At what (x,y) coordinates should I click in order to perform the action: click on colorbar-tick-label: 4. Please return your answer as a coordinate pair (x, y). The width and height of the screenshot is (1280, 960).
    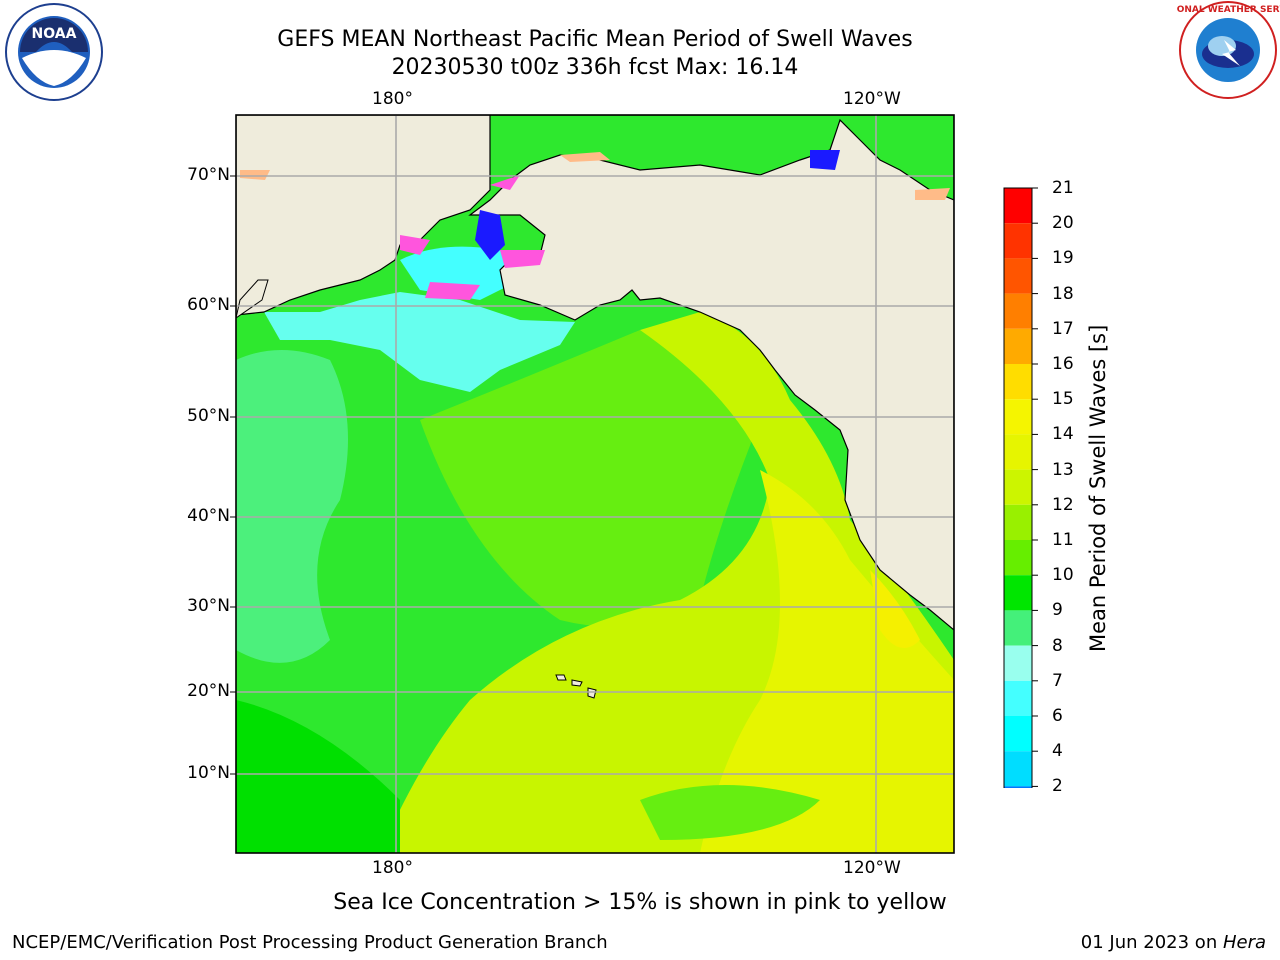
    Looking at the image, I should click on (1057, 751).